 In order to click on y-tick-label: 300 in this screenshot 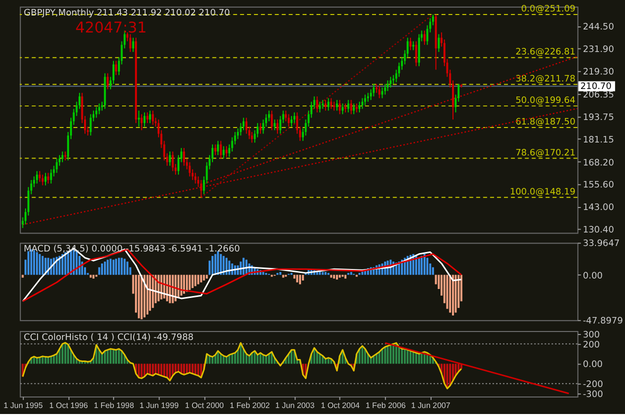, I will do `click(591, 335)`.